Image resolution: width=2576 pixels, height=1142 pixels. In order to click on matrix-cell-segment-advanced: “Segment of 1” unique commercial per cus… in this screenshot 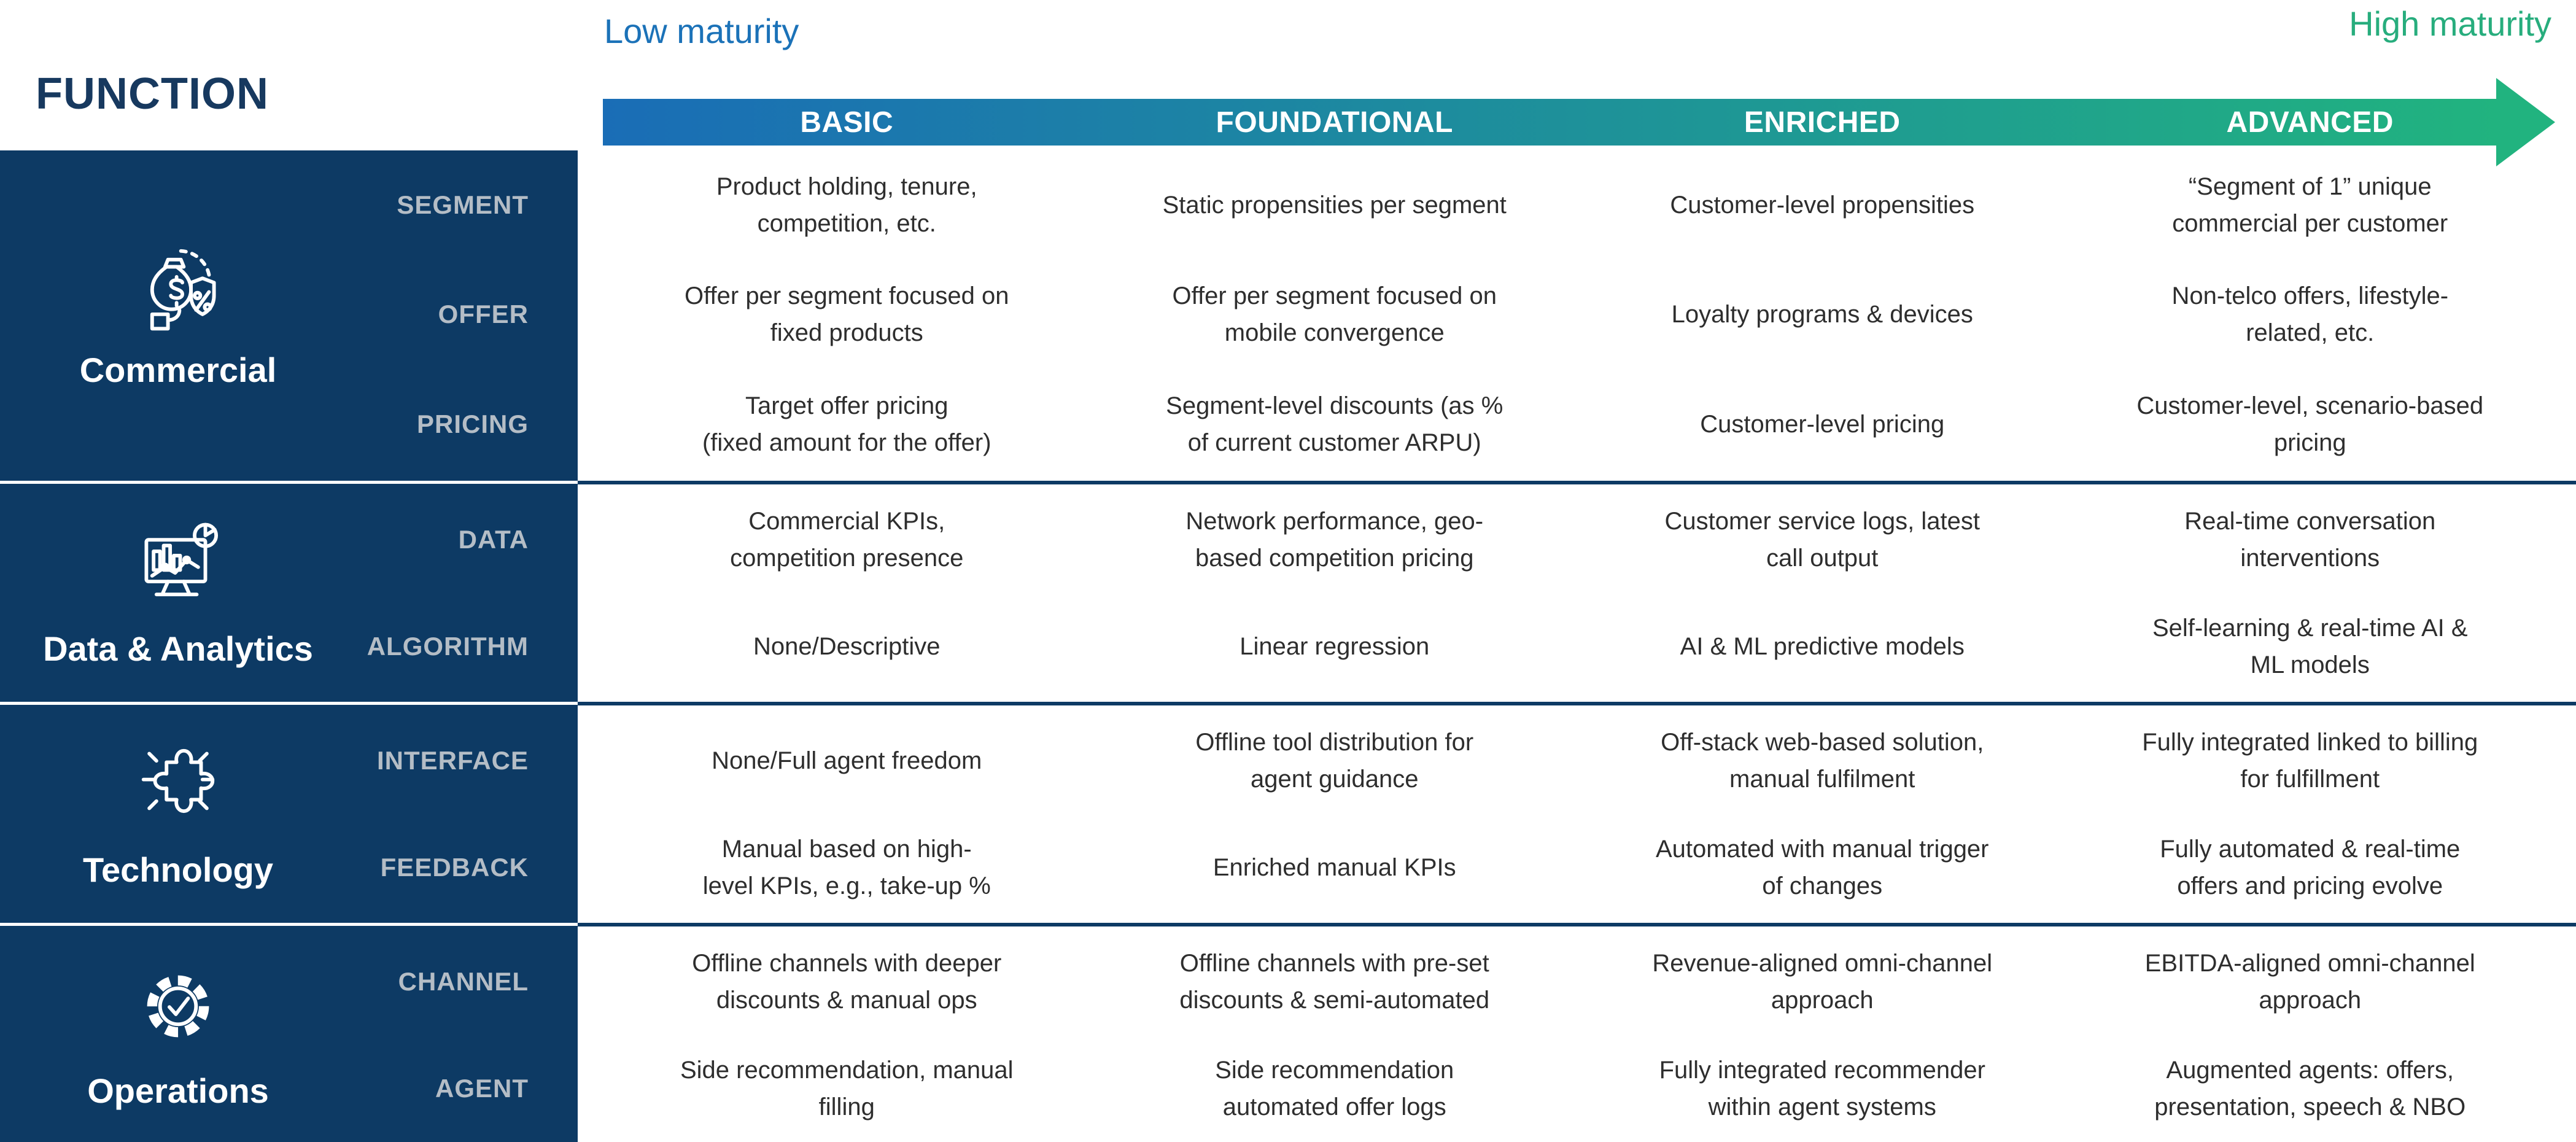, I will do `click(2310, 205)`.